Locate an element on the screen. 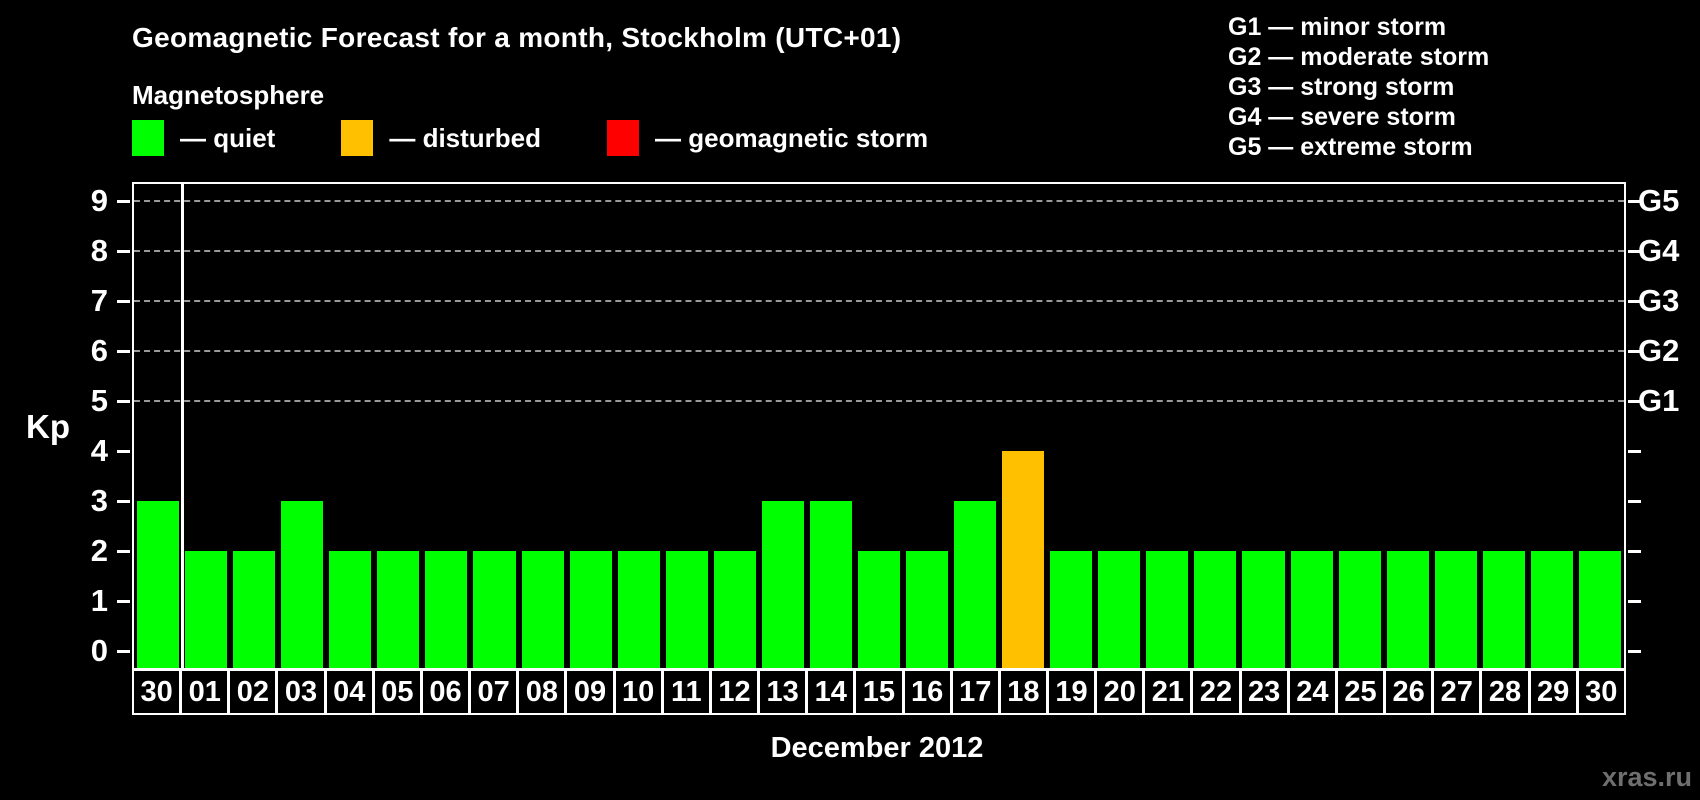  kp-tick-label-1: 1 is located at coordinates (99, 600).